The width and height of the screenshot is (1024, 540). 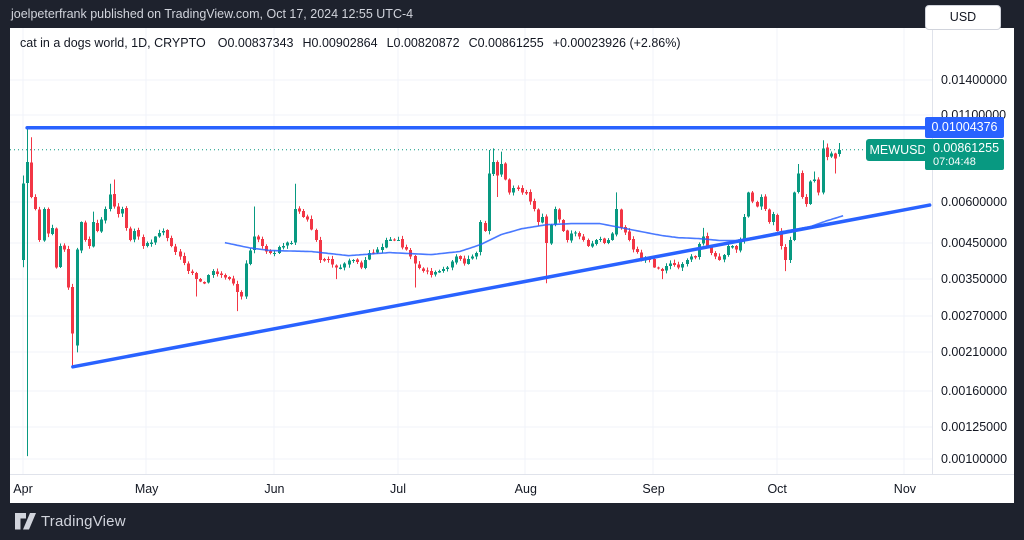 I want to click on last-price-label: 0.00861255 07:04:48, so click(x=964, y=154).